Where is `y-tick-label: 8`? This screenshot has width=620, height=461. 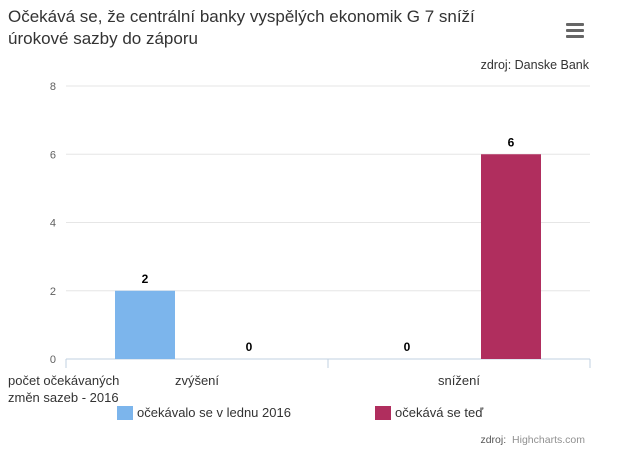 y-tick-label: 8 is located at coordinates (53, 87).